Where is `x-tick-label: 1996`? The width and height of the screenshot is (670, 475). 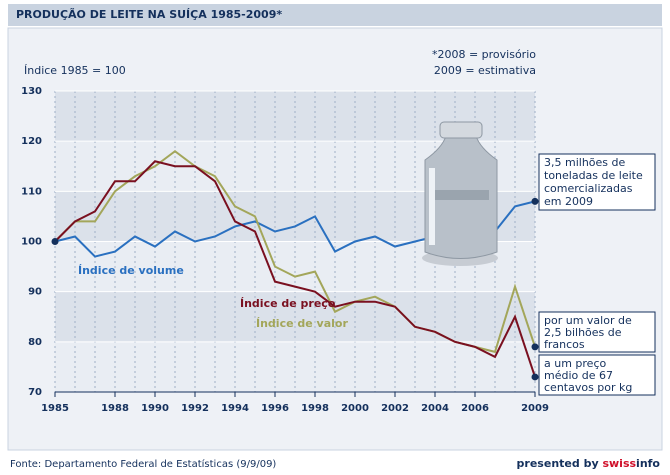 x-tick-label: 1996 is located at coordinates (275, 408).